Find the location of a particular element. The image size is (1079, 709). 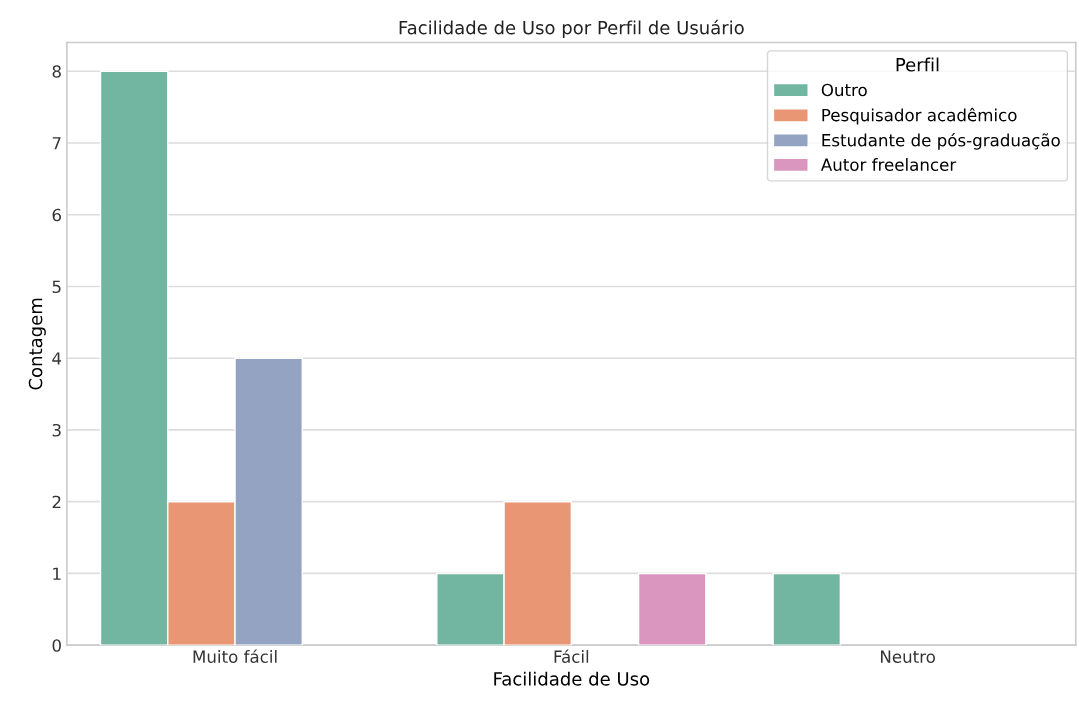

x-axis-title: Facilidade de Uso is located at coordinates (572, 678).